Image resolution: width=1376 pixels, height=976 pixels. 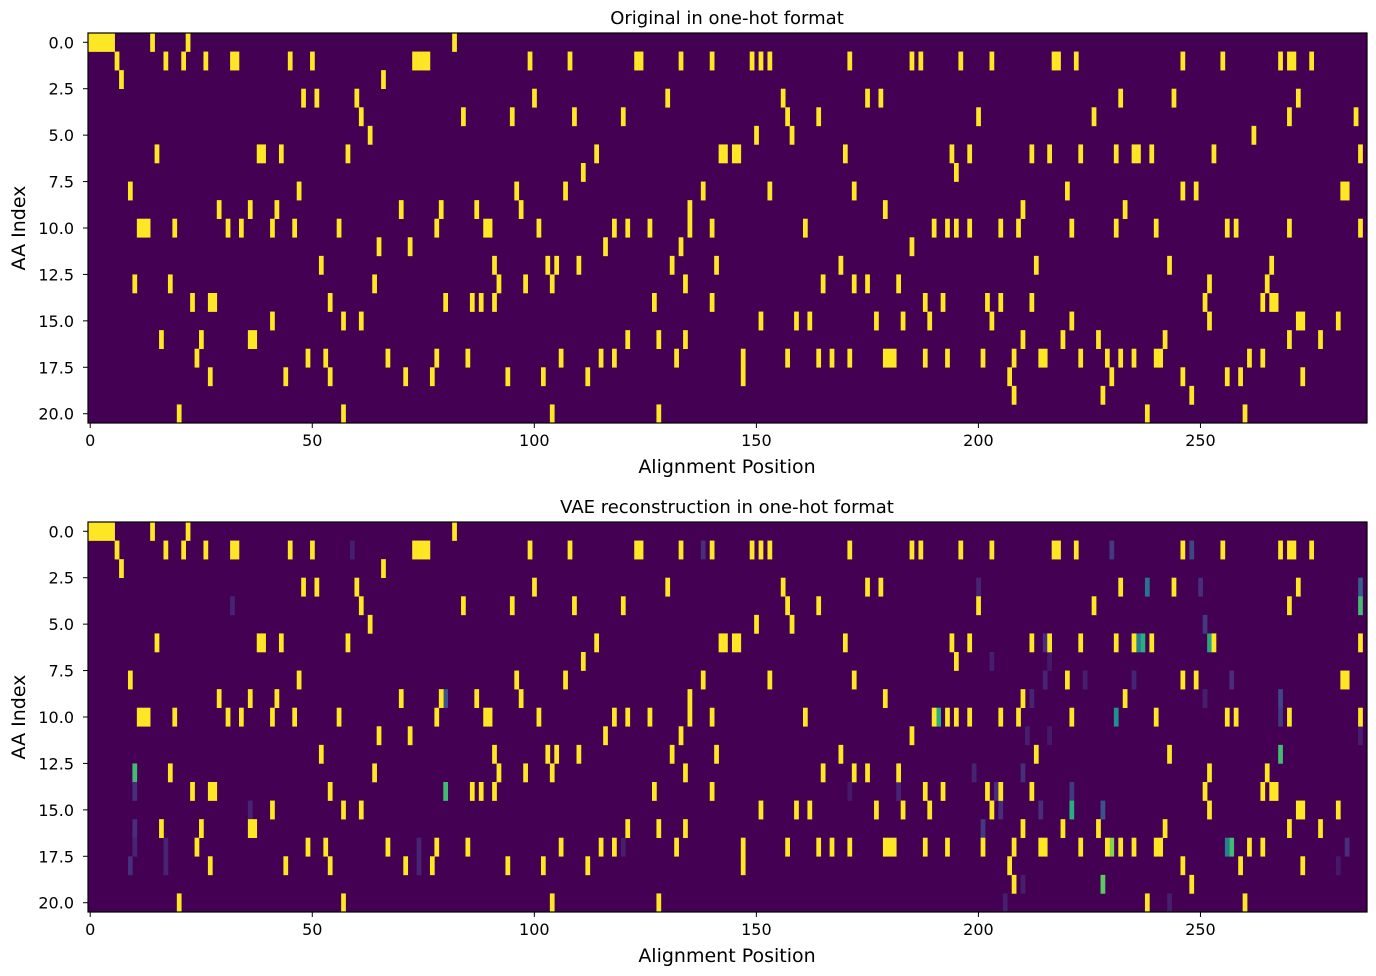 What do you see at coordinates (19, 717) in the screenshot?
I see `y-axis-label: AA Index` at bounding box center [19, 717].